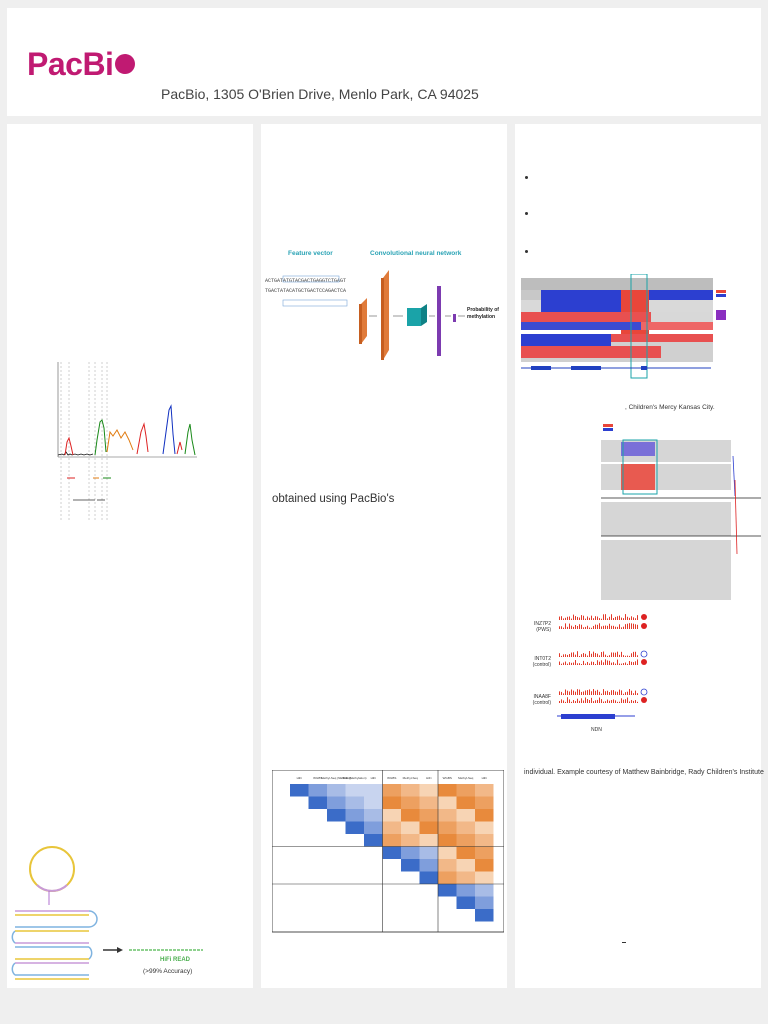 This screenshot has height=1024, width=768. Describe the element at coordinates (81, 64) in the screenshot. I see `pacbio-logo: PacBi` at that location.